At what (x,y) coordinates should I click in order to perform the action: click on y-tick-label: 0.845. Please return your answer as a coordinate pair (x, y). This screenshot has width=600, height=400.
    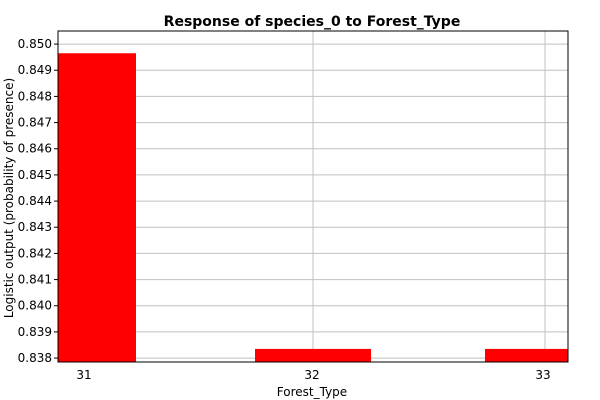
    Looking at the image, I should click on (35, 175).